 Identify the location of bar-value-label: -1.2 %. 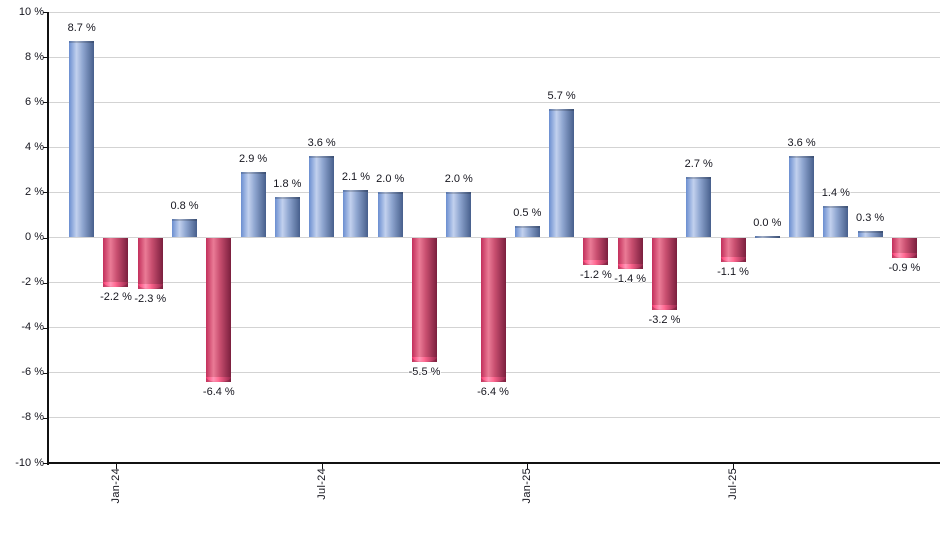
(595, 274).